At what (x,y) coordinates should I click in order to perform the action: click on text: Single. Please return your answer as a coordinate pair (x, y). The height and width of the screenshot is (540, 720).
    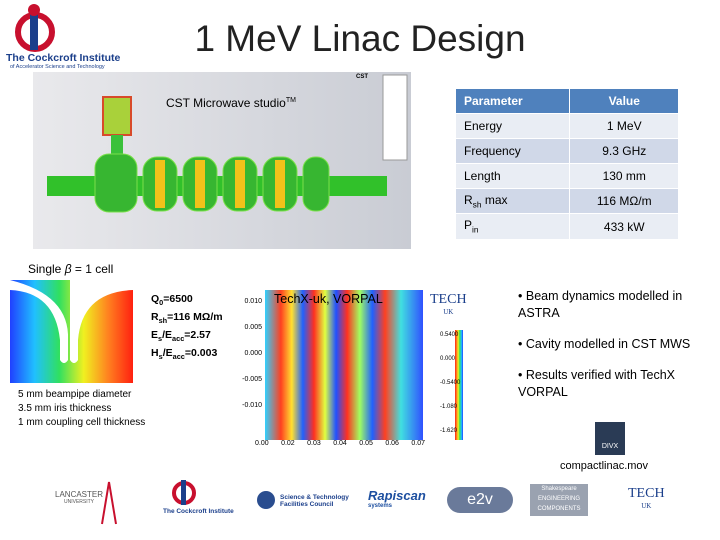
    Looking at the image, I should click on (46, 269).